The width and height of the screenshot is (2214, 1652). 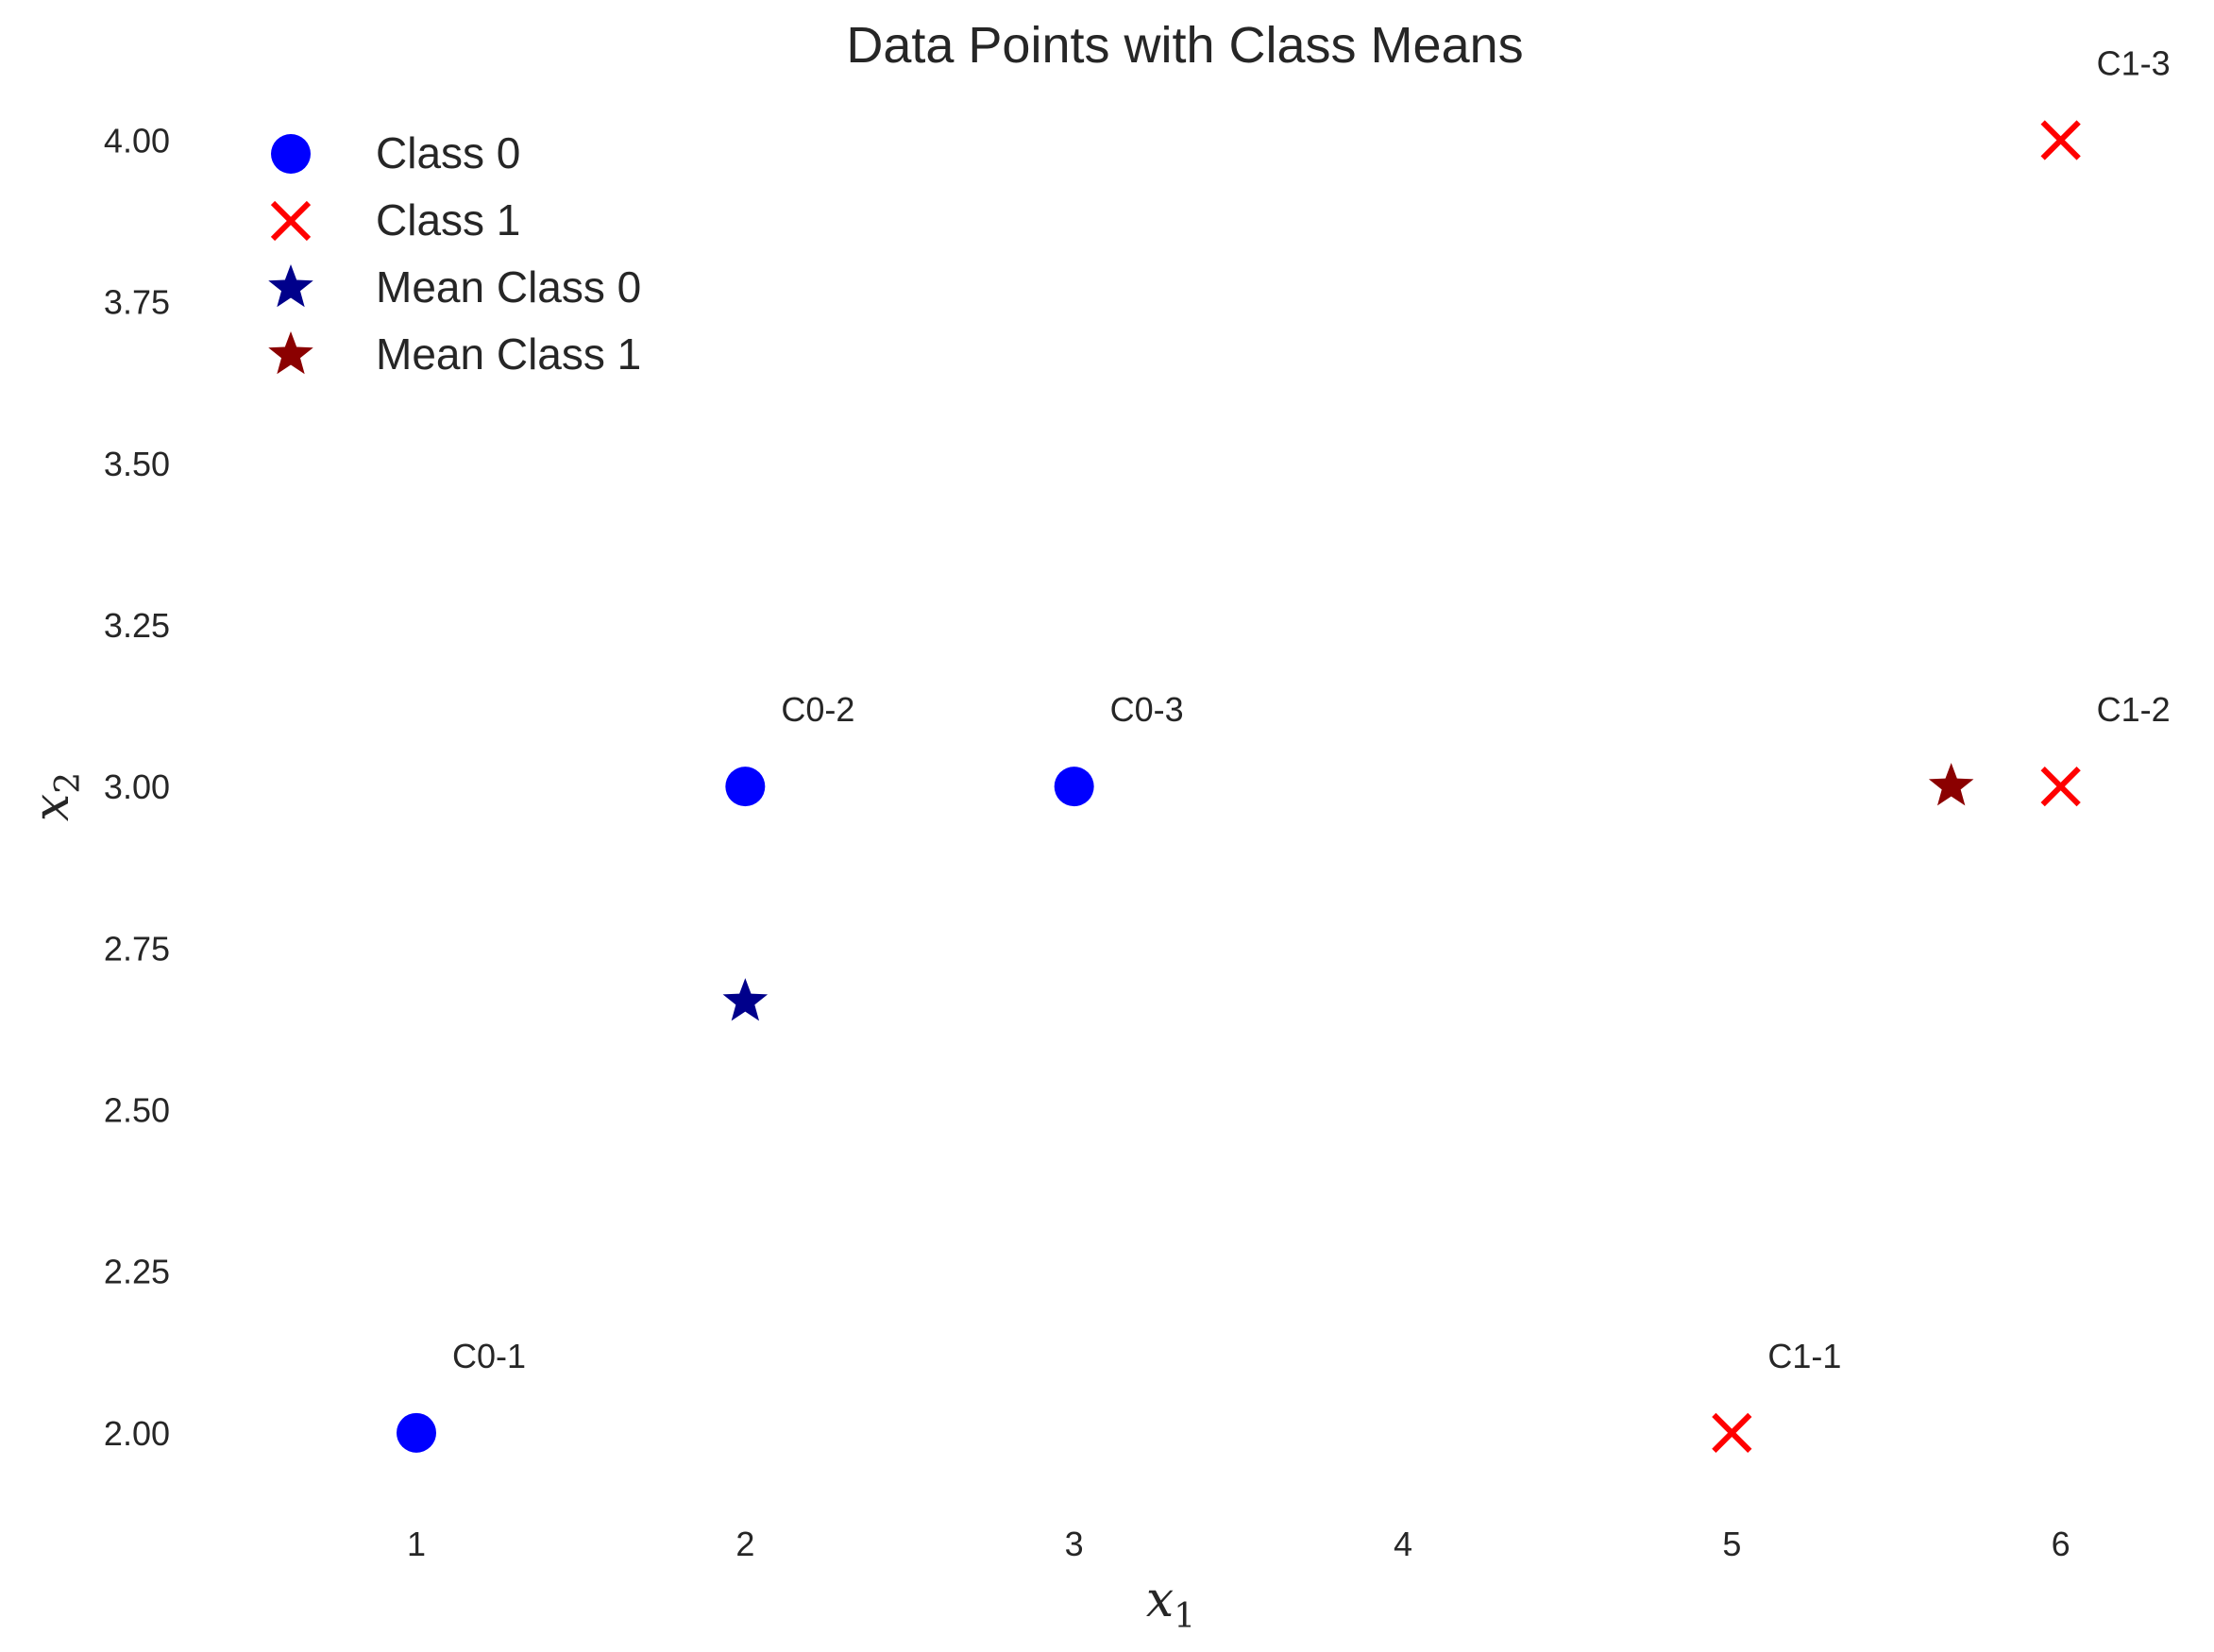 What do you see at coordinates (137, 140) in the screenshot?
I see `y-tick-label: 4.00` at bounding box center [137, 140].